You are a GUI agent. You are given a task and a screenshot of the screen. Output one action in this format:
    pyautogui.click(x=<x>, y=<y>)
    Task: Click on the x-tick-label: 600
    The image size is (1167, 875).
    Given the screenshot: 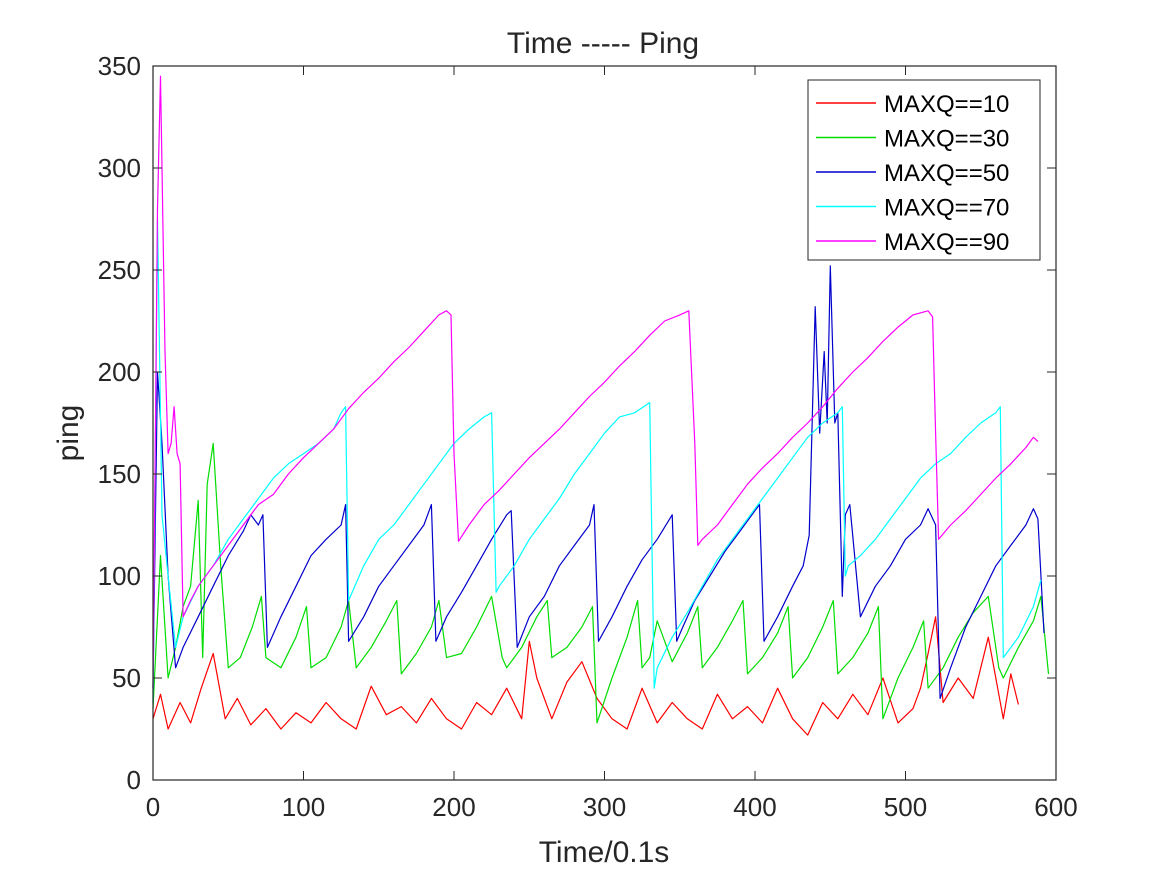 What is the action you would take?
    pyautogui.click(x=1055, y=807)
    